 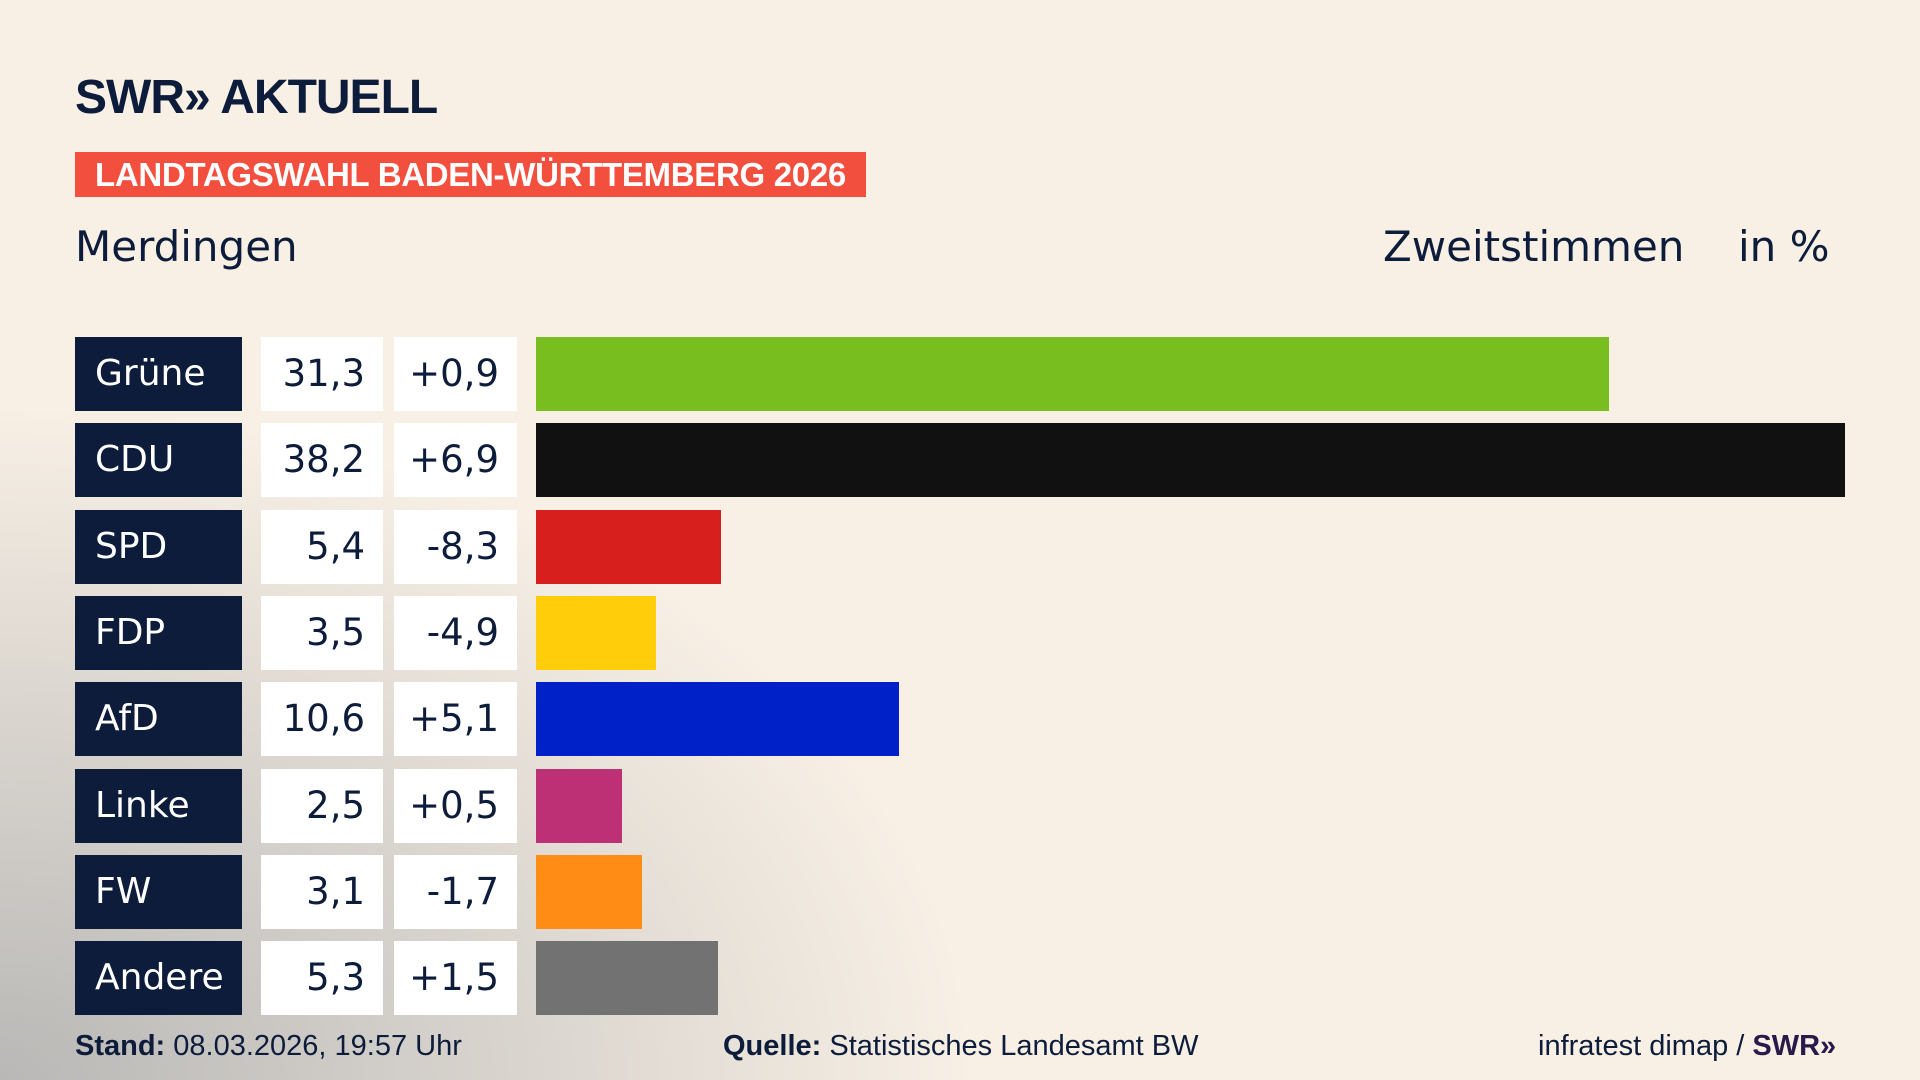 I want to click on election-banner: LANDTAGSWAHL BADEN-WÜRTTEMBERG 2026, so click(x=470, y=174).